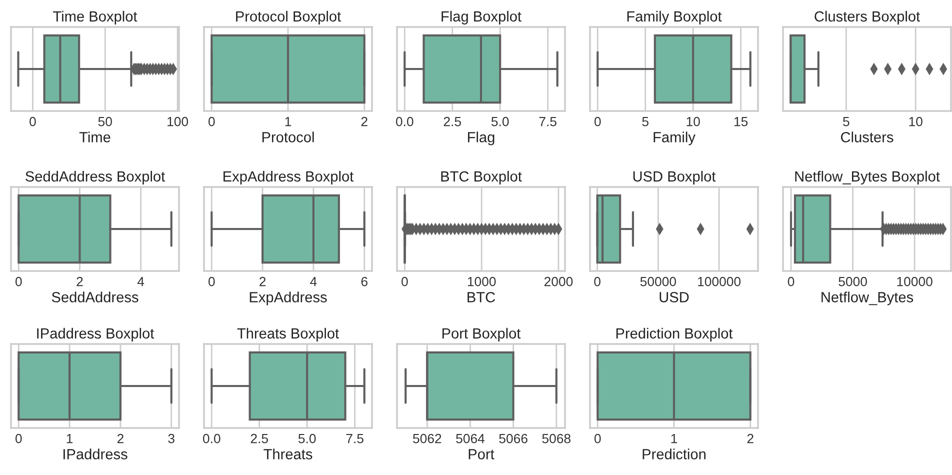  What do you see at coordinates (867, 177) in the screenshot?
I see `chart-title: Netflow_Bytes Boxplot` at bounding box center [867, 177].